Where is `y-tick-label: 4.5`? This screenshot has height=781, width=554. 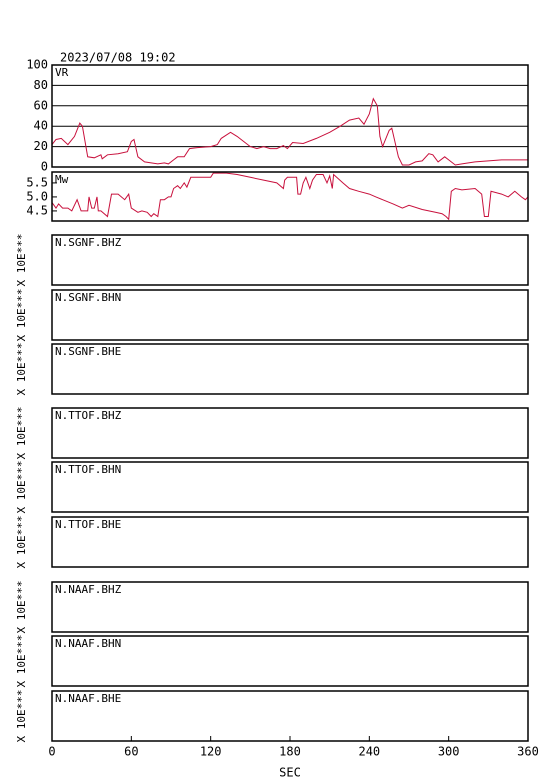 y-tick-label: 4.5 is located at coordinates (37, 210).